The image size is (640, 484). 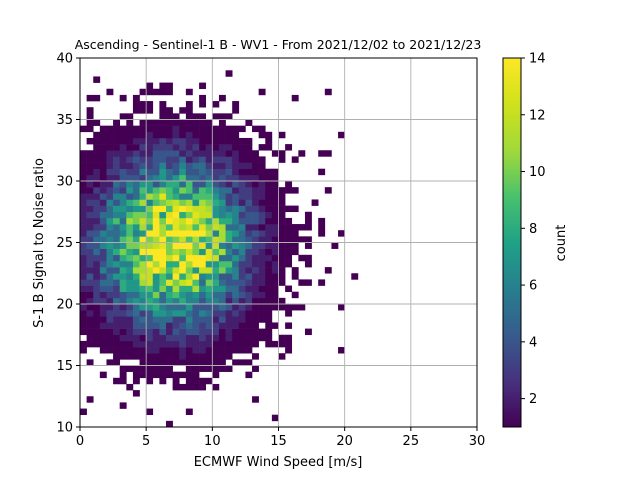 What do you see at coordinates (512, 242) in the screenshot?
I see `colorbar-gradient` at bounding box center [512, 242].